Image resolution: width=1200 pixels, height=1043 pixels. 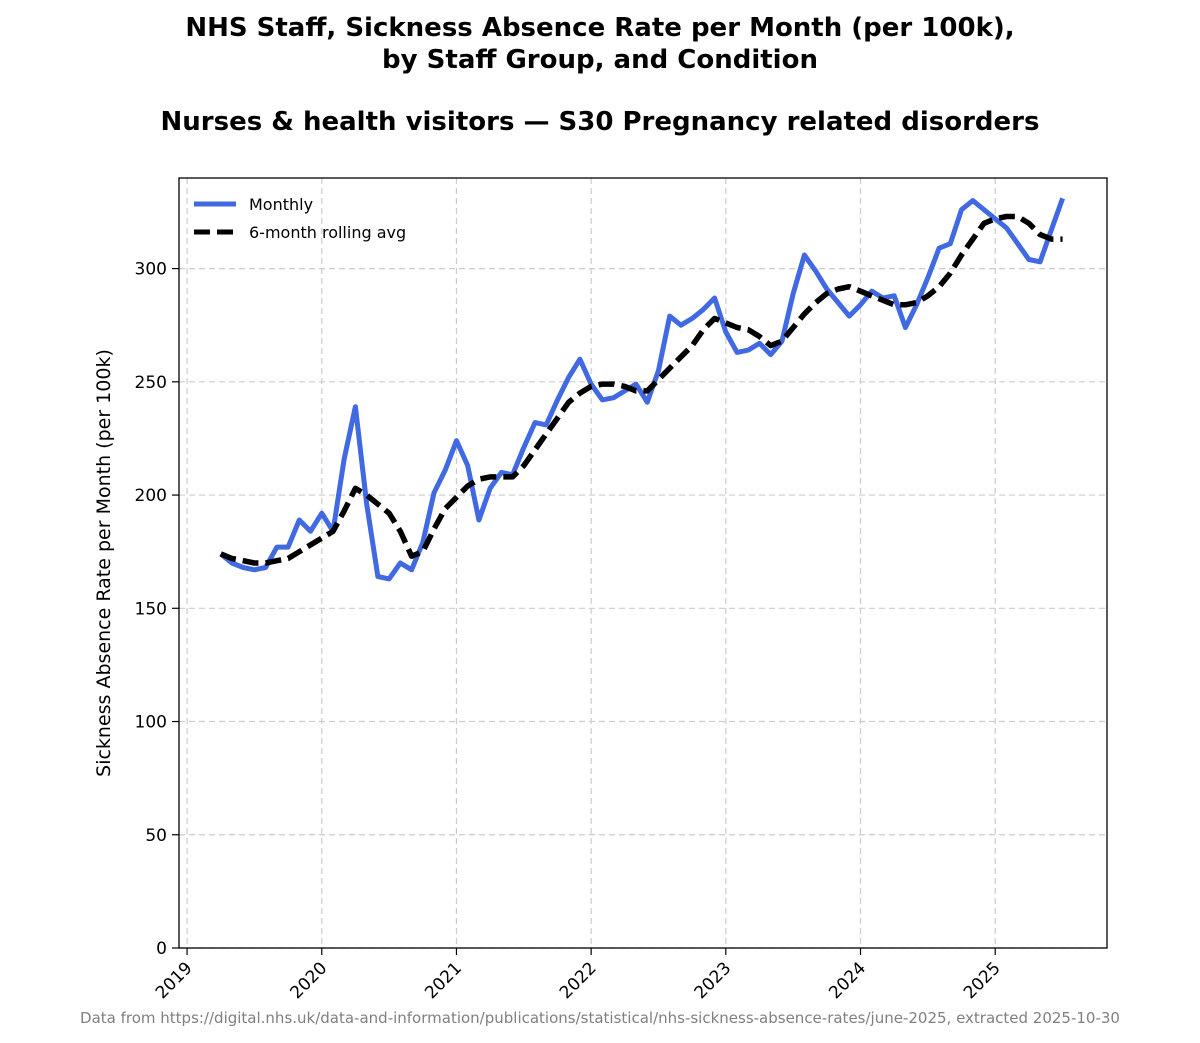 I want to click on y-tick-label: 250, so click(x=151, y=383).